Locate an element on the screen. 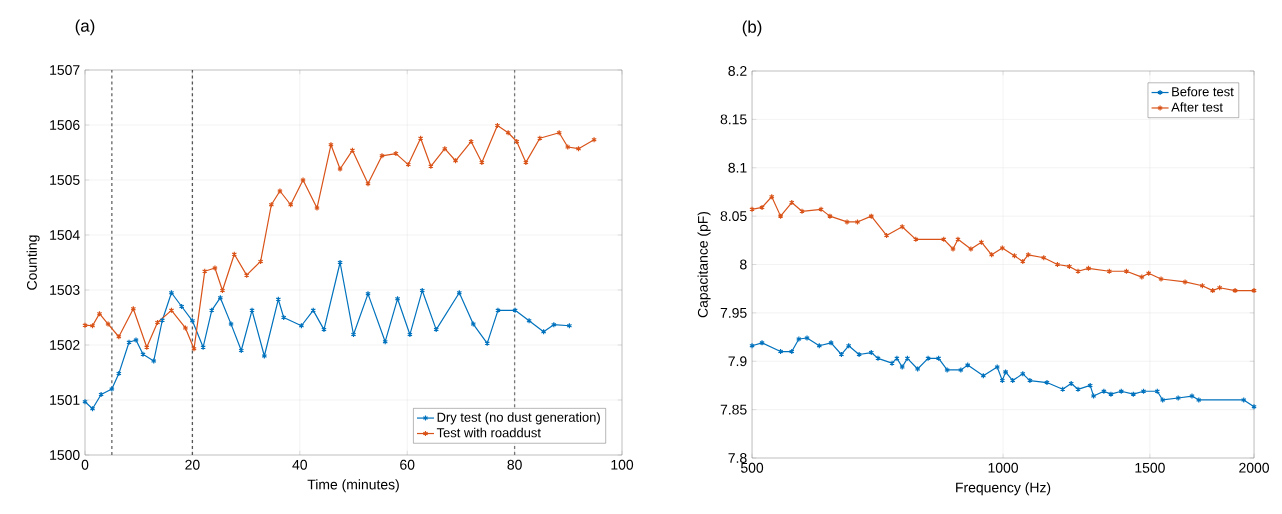 The height and width of the screenshot is (514, 1282). x-tick-label: 1000 is located at coordinates (1003, 467).